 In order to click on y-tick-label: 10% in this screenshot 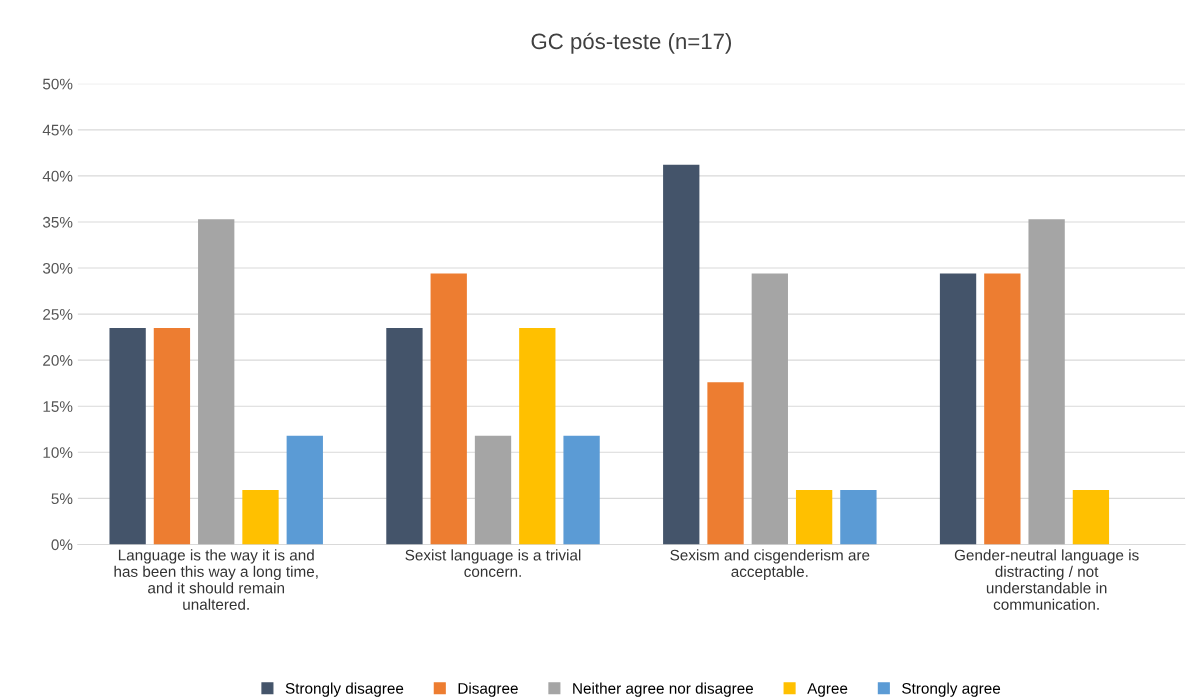, I will do `click(58, 452)`.